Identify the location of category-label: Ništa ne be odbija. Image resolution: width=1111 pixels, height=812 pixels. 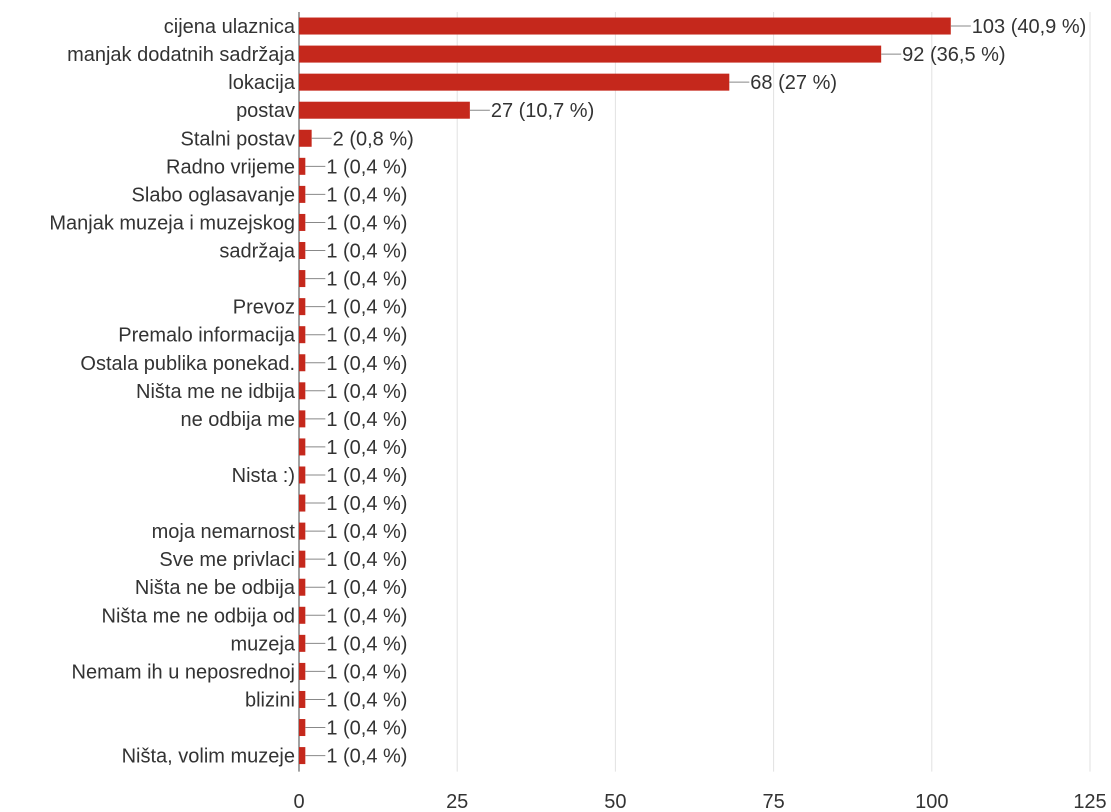
(215, 588).